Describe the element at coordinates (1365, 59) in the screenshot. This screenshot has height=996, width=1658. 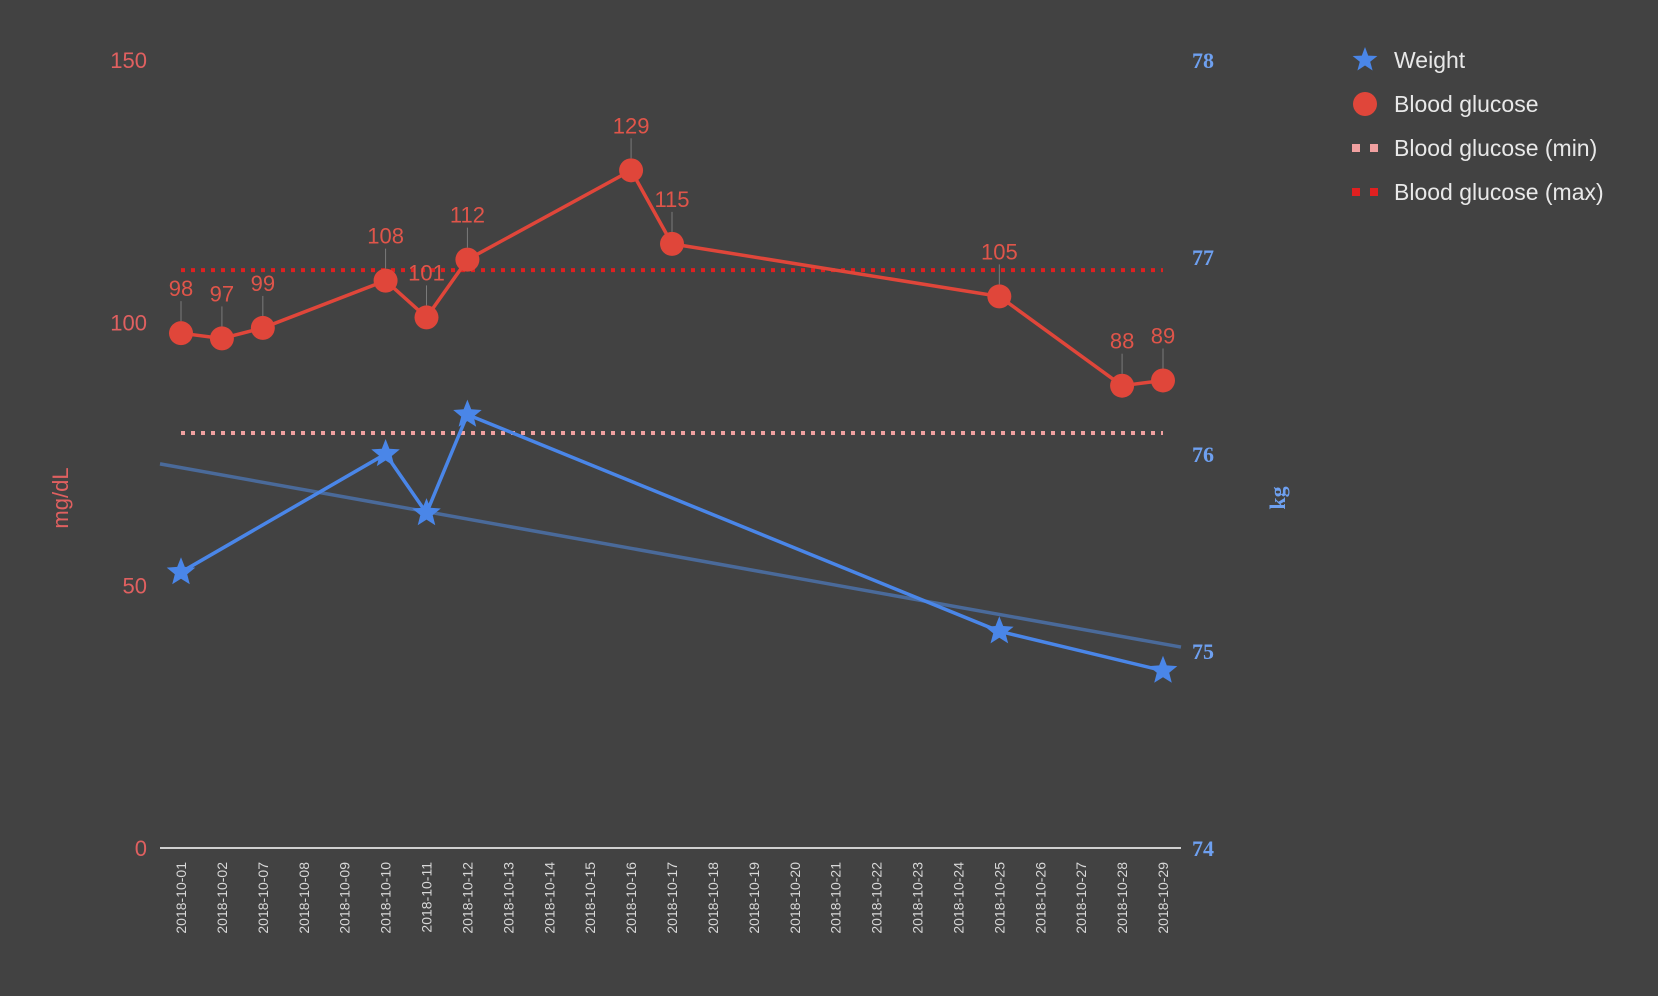
I see `legend-star-icon` at that location.